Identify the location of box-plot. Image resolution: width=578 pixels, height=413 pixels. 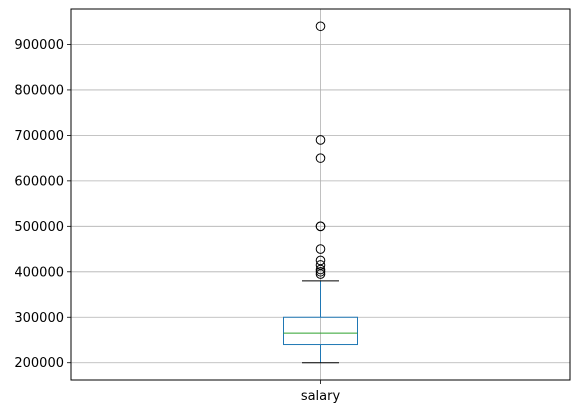
(320, 192).